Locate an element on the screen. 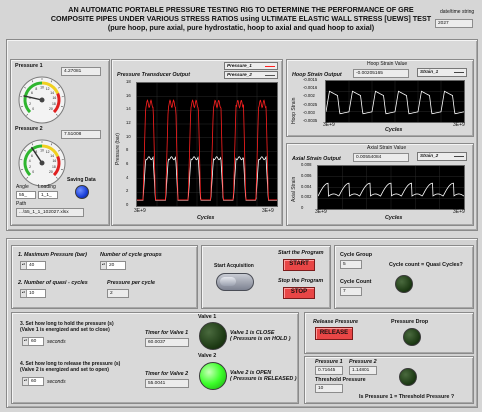 This screenshot has height=412, width=482. cycle-group-label: Cycle Group is located at coordinates (356, 255).